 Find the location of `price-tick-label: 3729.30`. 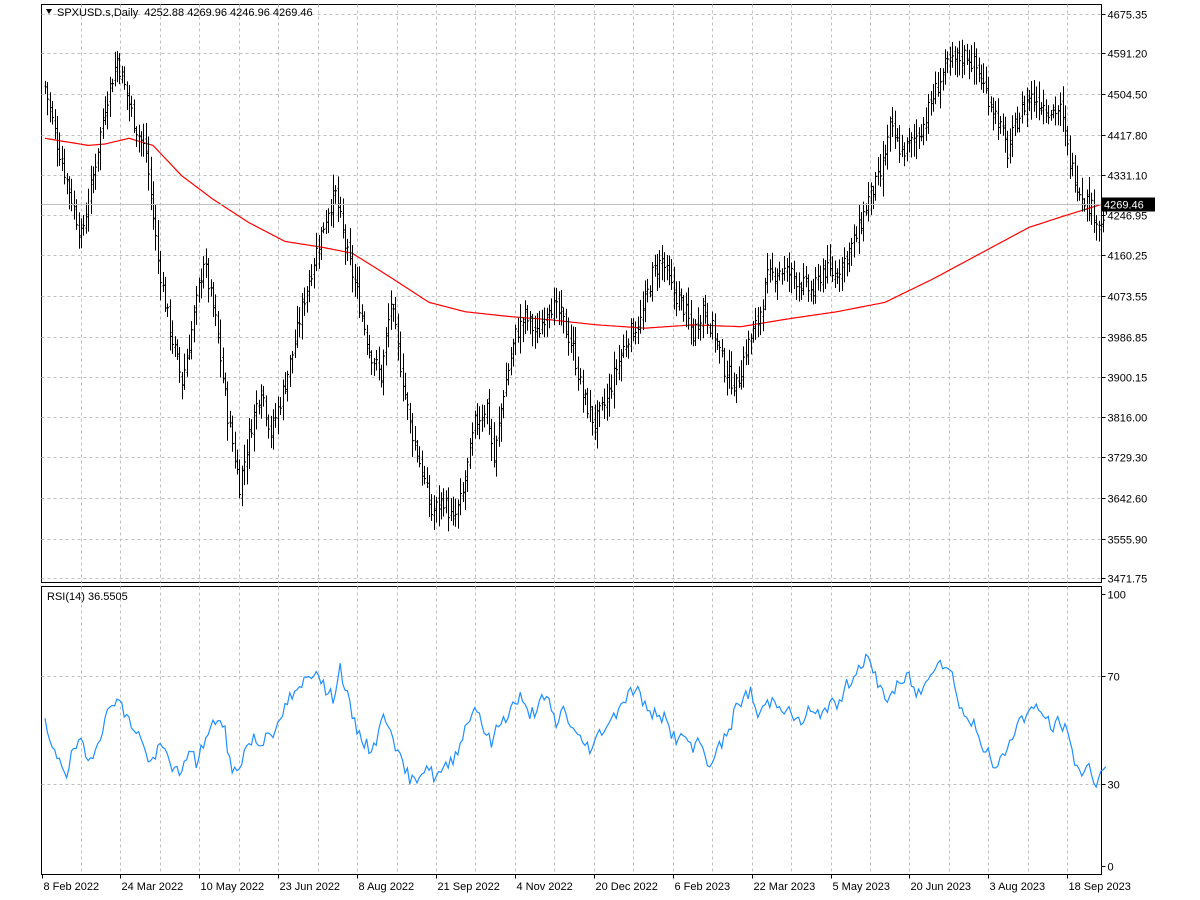

price-tick-label: 3729.30 is located at coordinates (1128, 459).